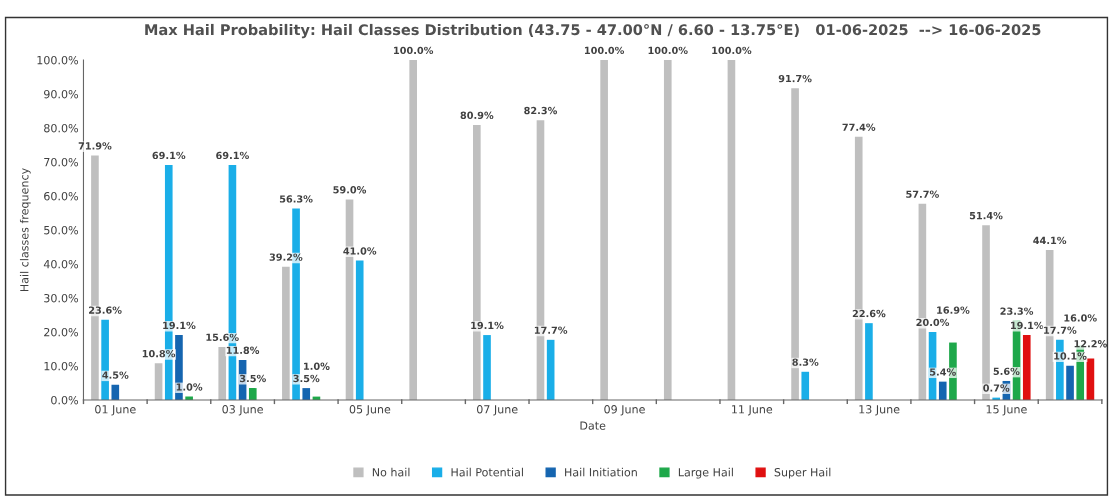 Image resolution: width=1113 pixels, height=500 pixels. Describe the element at coordinates (705, 473) in the screenshot. I see `legend-label: Large Hail` at that location.